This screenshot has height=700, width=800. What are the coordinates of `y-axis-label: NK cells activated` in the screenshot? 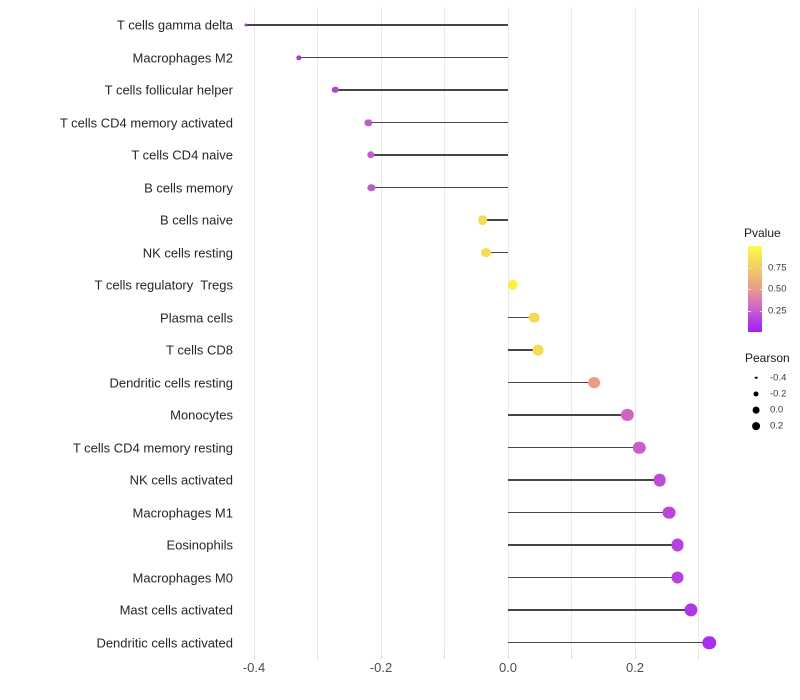 It's located at (181, 480).